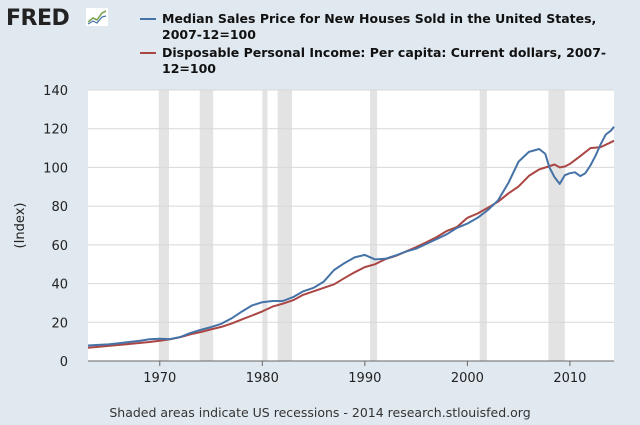 This screenshot has height=425, width=640. Describe the element at coordinates (59, 207) in the screenshot. I see `y-tick-label: 80` at that location.